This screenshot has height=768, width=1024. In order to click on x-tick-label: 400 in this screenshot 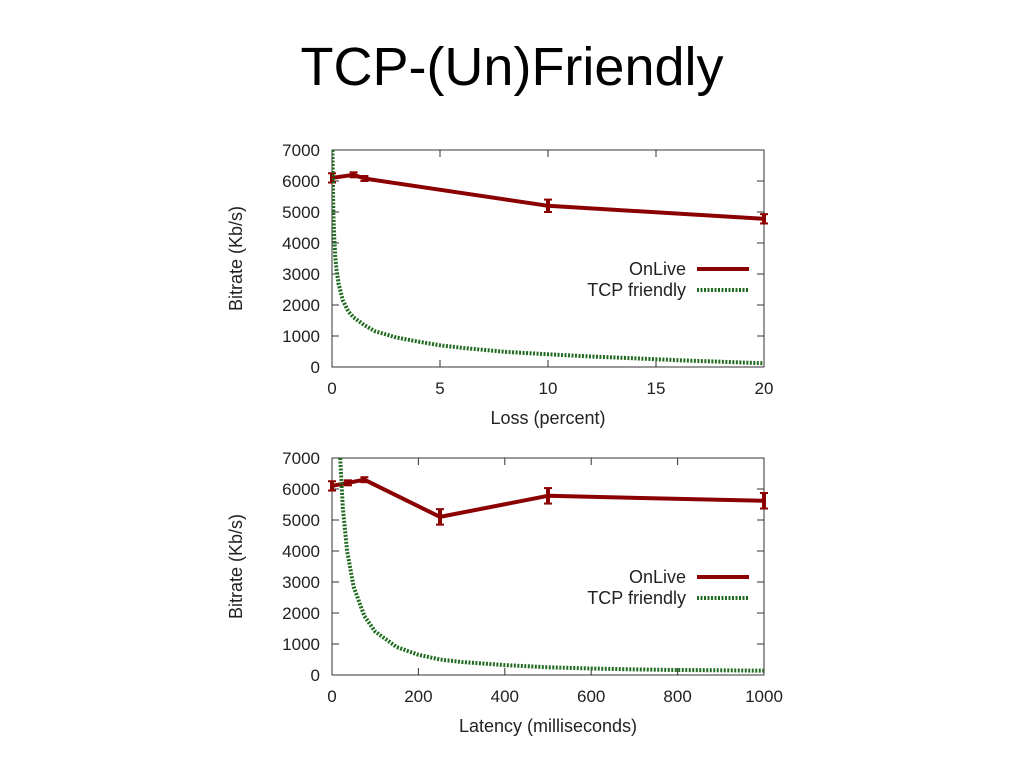, I will do `click(505, 696)`.